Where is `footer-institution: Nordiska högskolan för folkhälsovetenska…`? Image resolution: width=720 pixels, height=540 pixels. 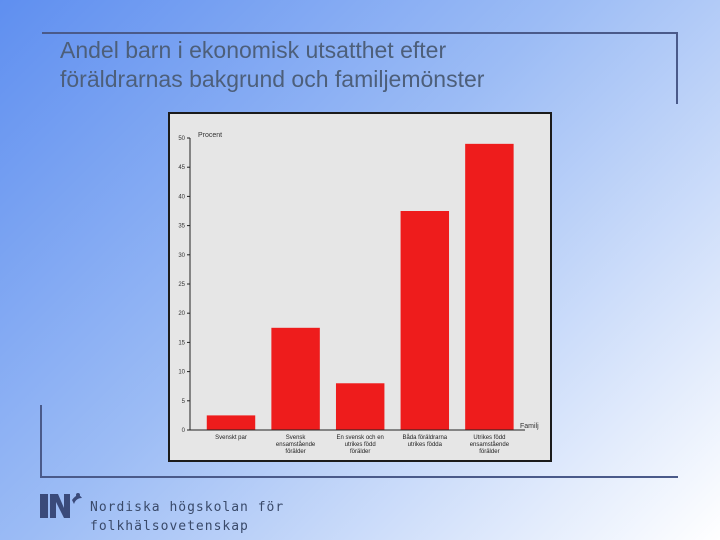
footer-institution: Nordiska högskolan för folkhälsovetenska… is located at coordinates (187, 517).